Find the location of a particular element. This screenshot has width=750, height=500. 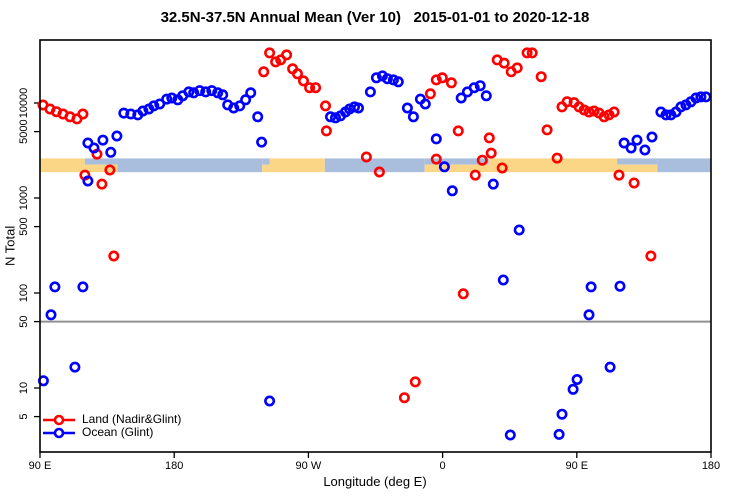

y-tick-label: 10000 is located at coordinates (24, 103).